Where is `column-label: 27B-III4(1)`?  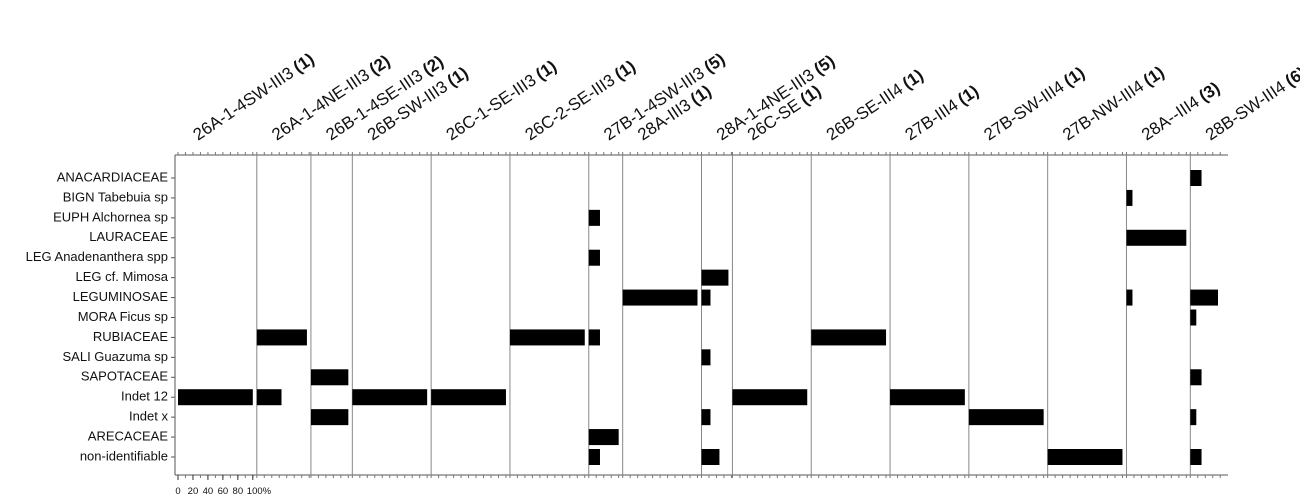
column-label: 27B-III4(1) is located at coordinates (942, 112).